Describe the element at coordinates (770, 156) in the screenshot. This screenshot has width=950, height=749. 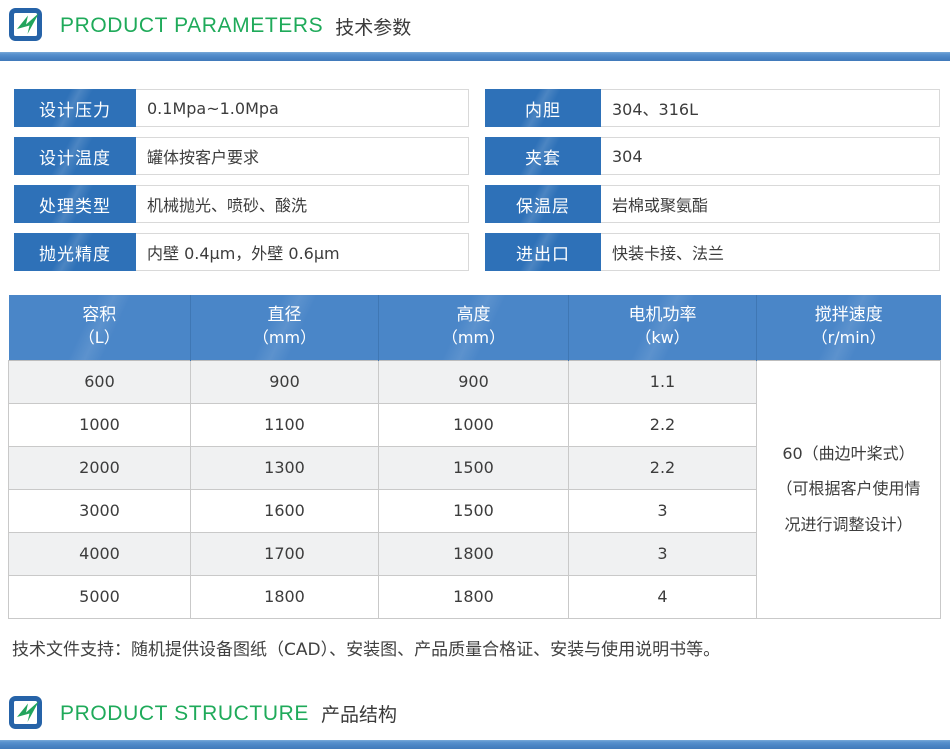
I see `spec-value: 304` at that location.